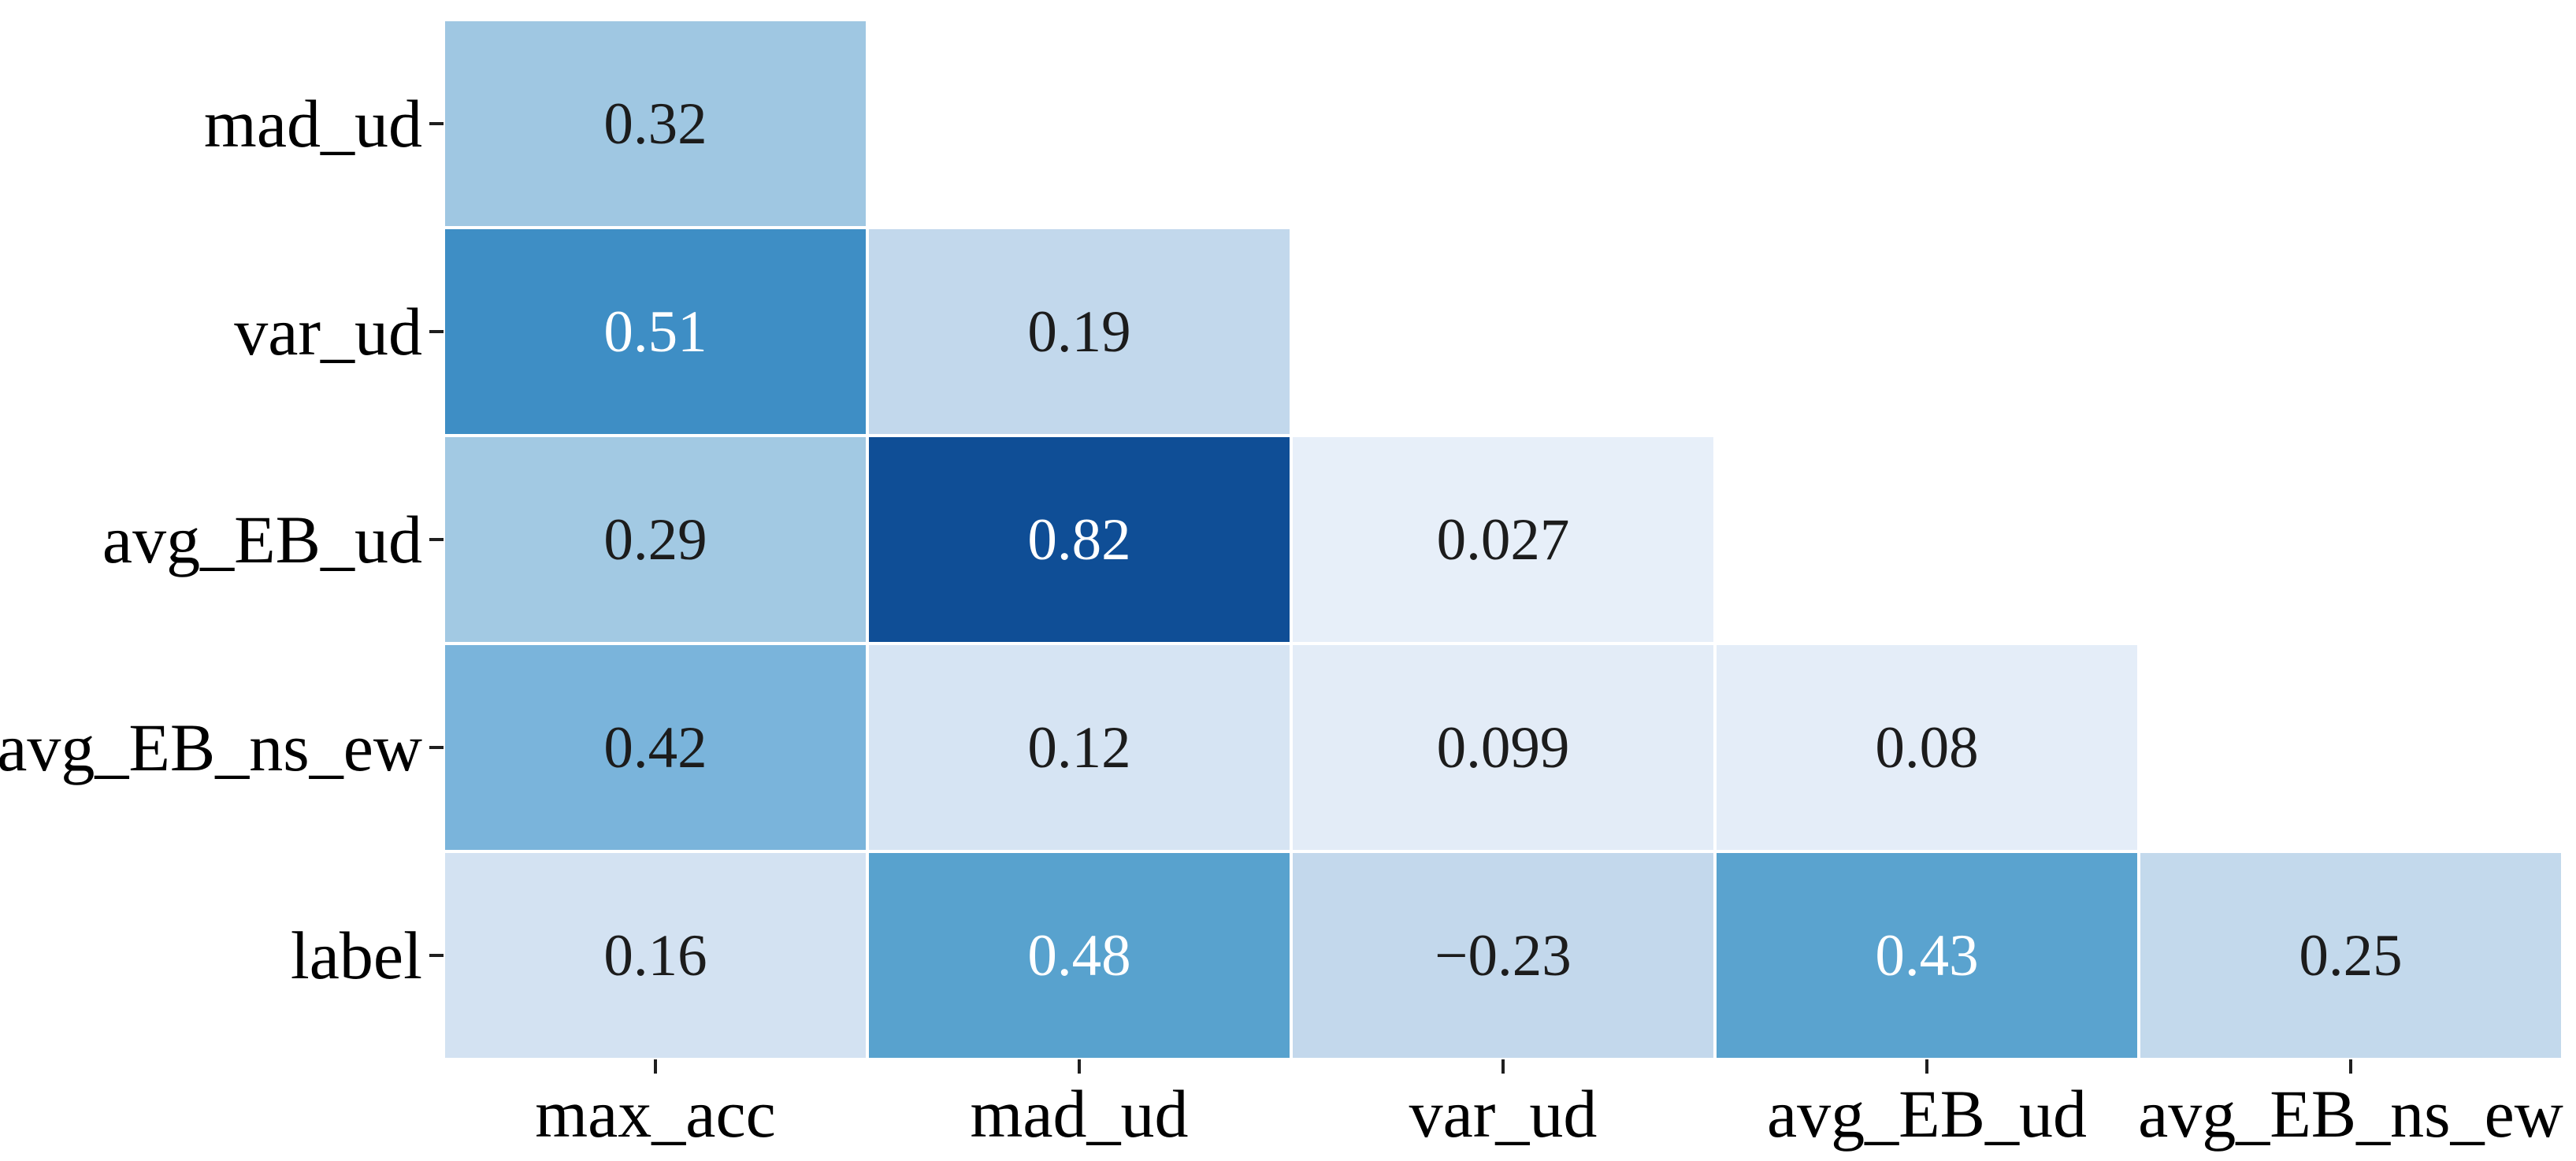  I want to click on y-tick-label-mad_ud: mad_ud, so click(312, 123).